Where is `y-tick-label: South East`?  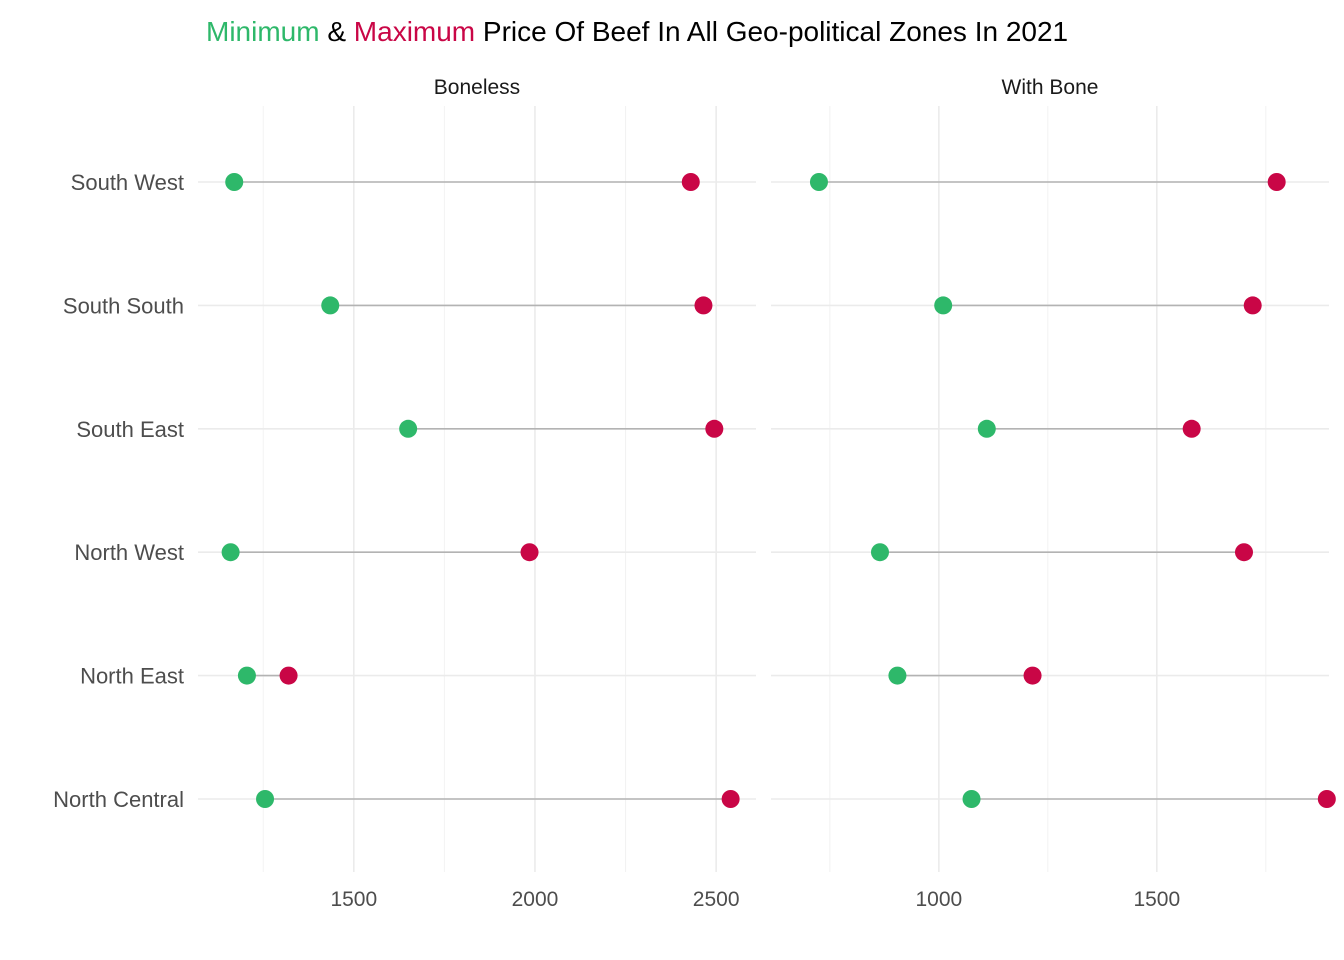
y-tick-label: South East is located at coordinates (130, 429).